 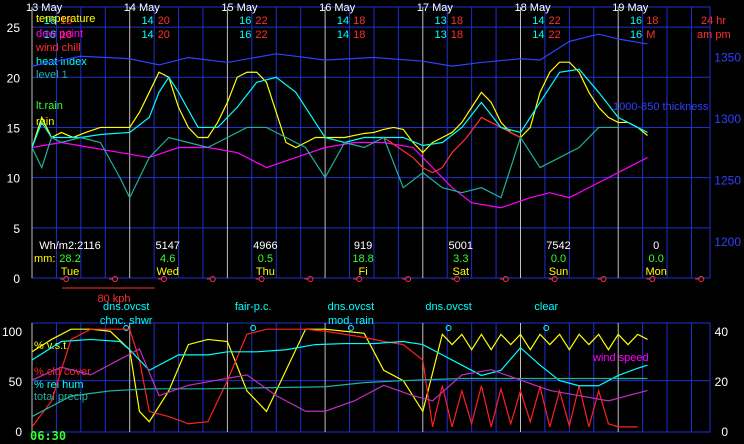 What do you see at coordinates (65, 19) in the screenshot?
I see `legend-entry: temperature` at bounding box center [65, 19].